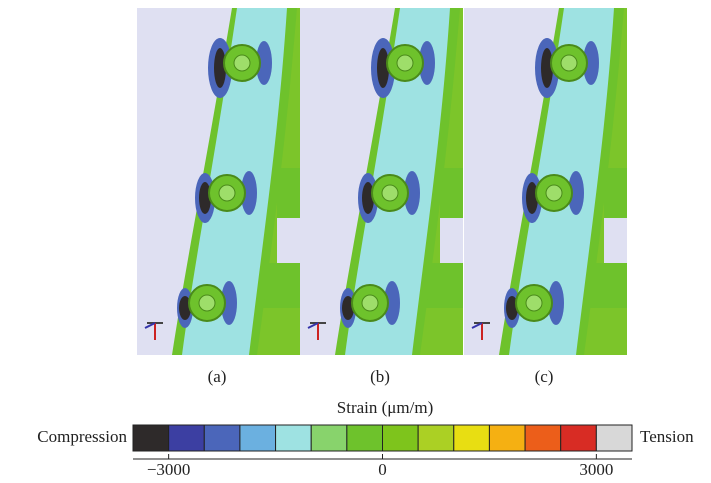 The image size is (711, 483). I want to click on right-label: Tension, so click(667, 436).